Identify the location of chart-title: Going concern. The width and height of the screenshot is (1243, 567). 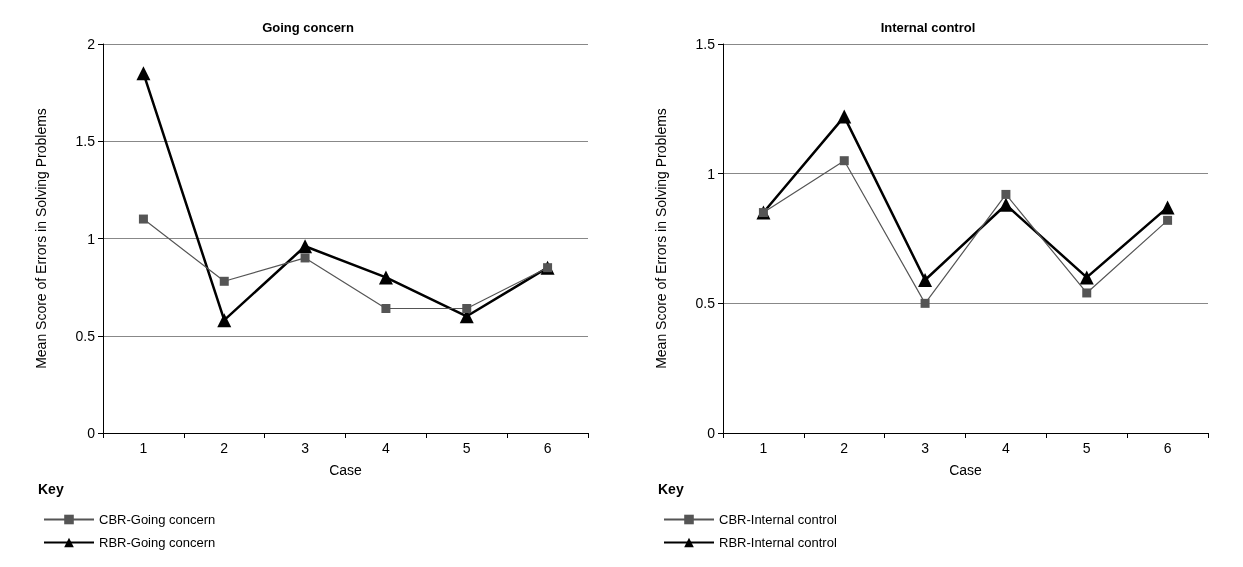
(308, 27).